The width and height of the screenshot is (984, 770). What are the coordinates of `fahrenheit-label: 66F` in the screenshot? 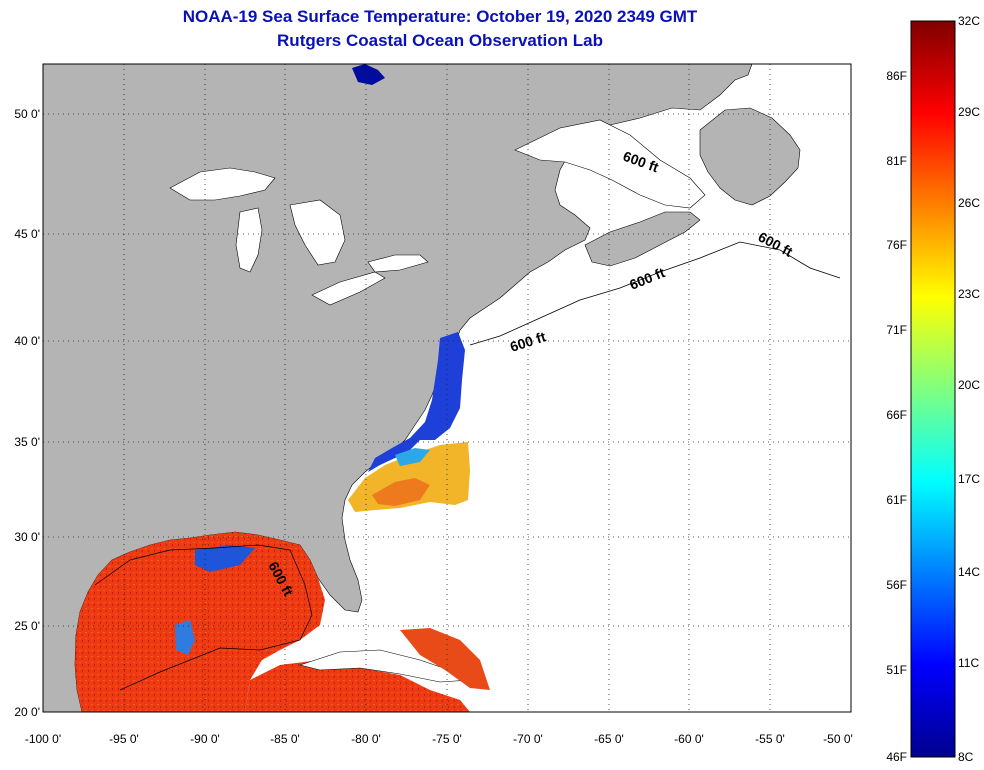 It's located at (896, 415).